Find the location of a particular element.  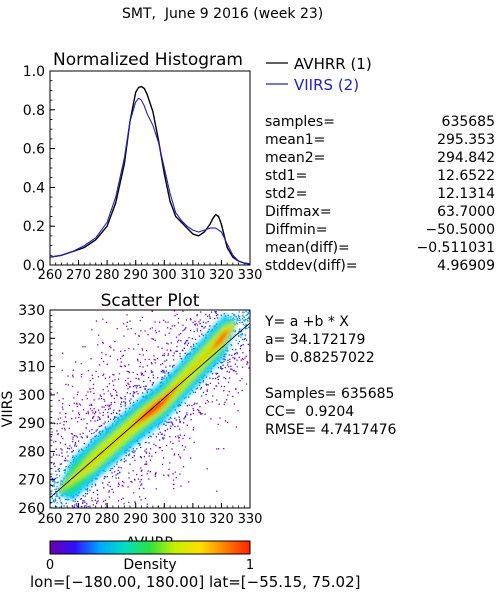

stat-value: 12.1314 is located at coordinates (466, 194).